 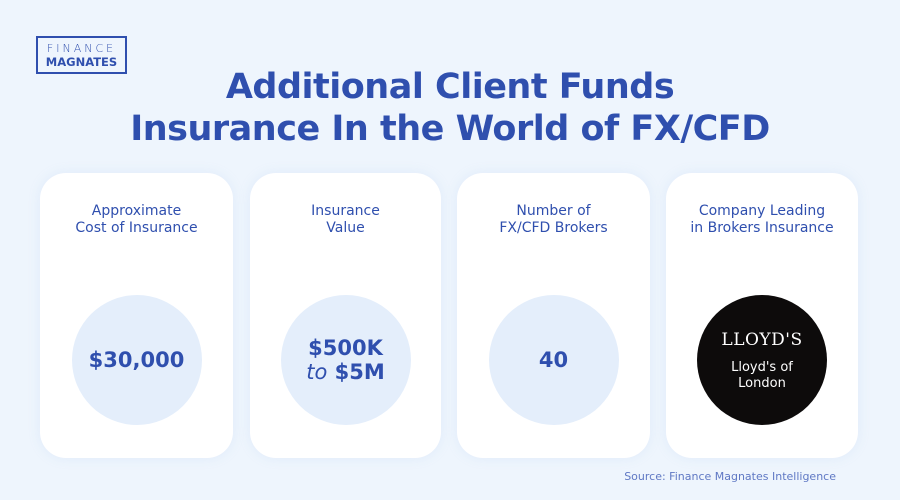 I want to click on lloyds-logo: LLOYD'S Lloyd's of London, so click(x=762, y=360).